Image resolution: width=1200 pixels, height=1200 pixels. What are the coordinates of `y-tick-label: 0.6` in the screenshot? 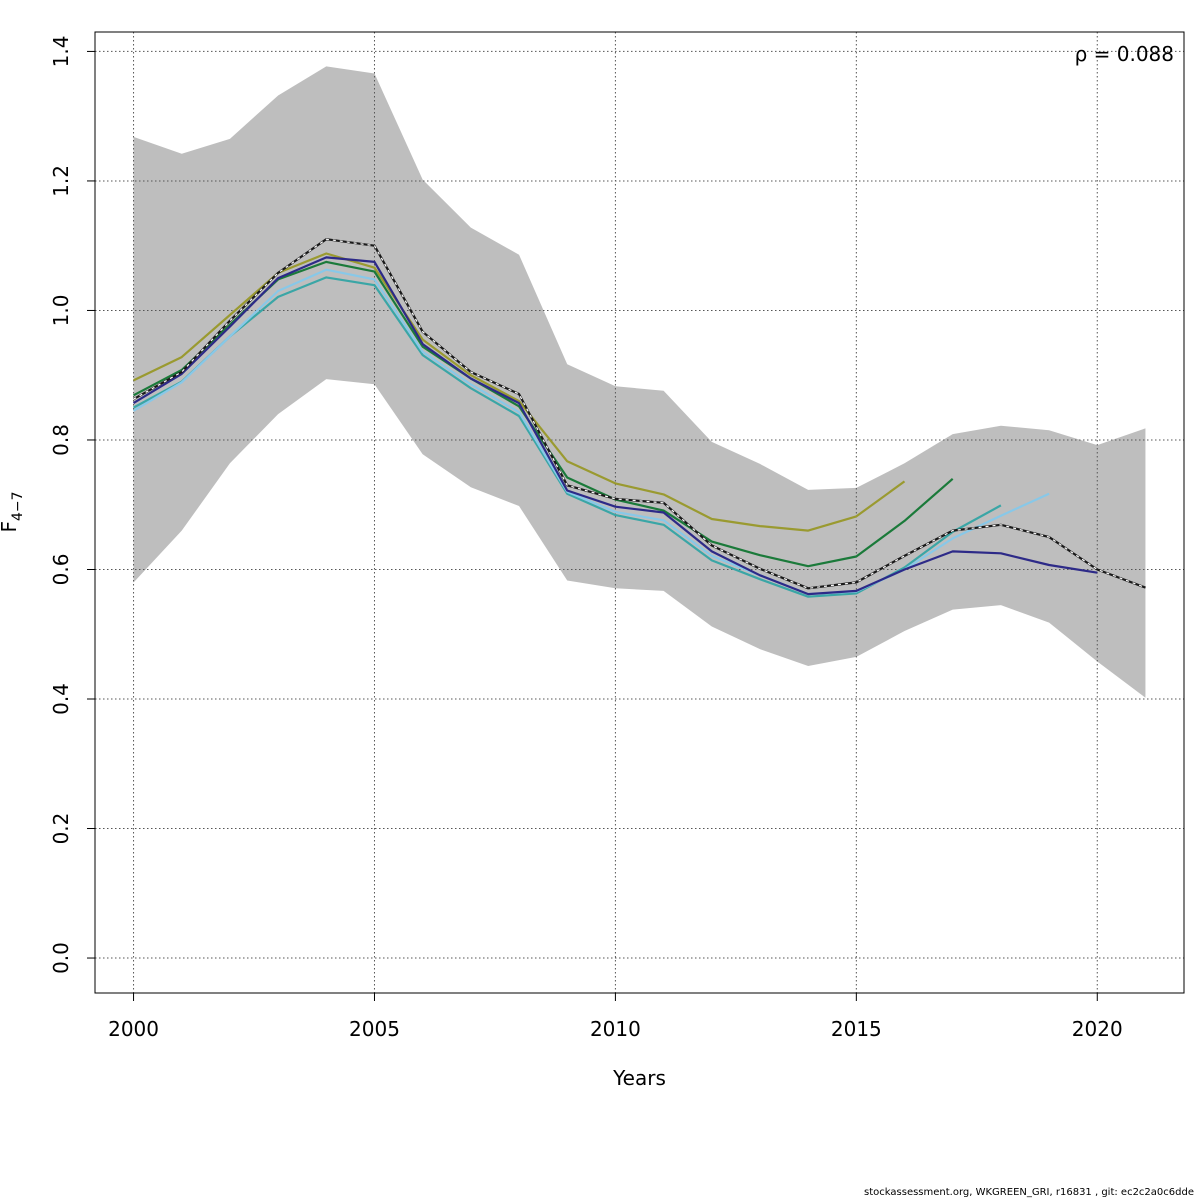 It's located at (61, 570).